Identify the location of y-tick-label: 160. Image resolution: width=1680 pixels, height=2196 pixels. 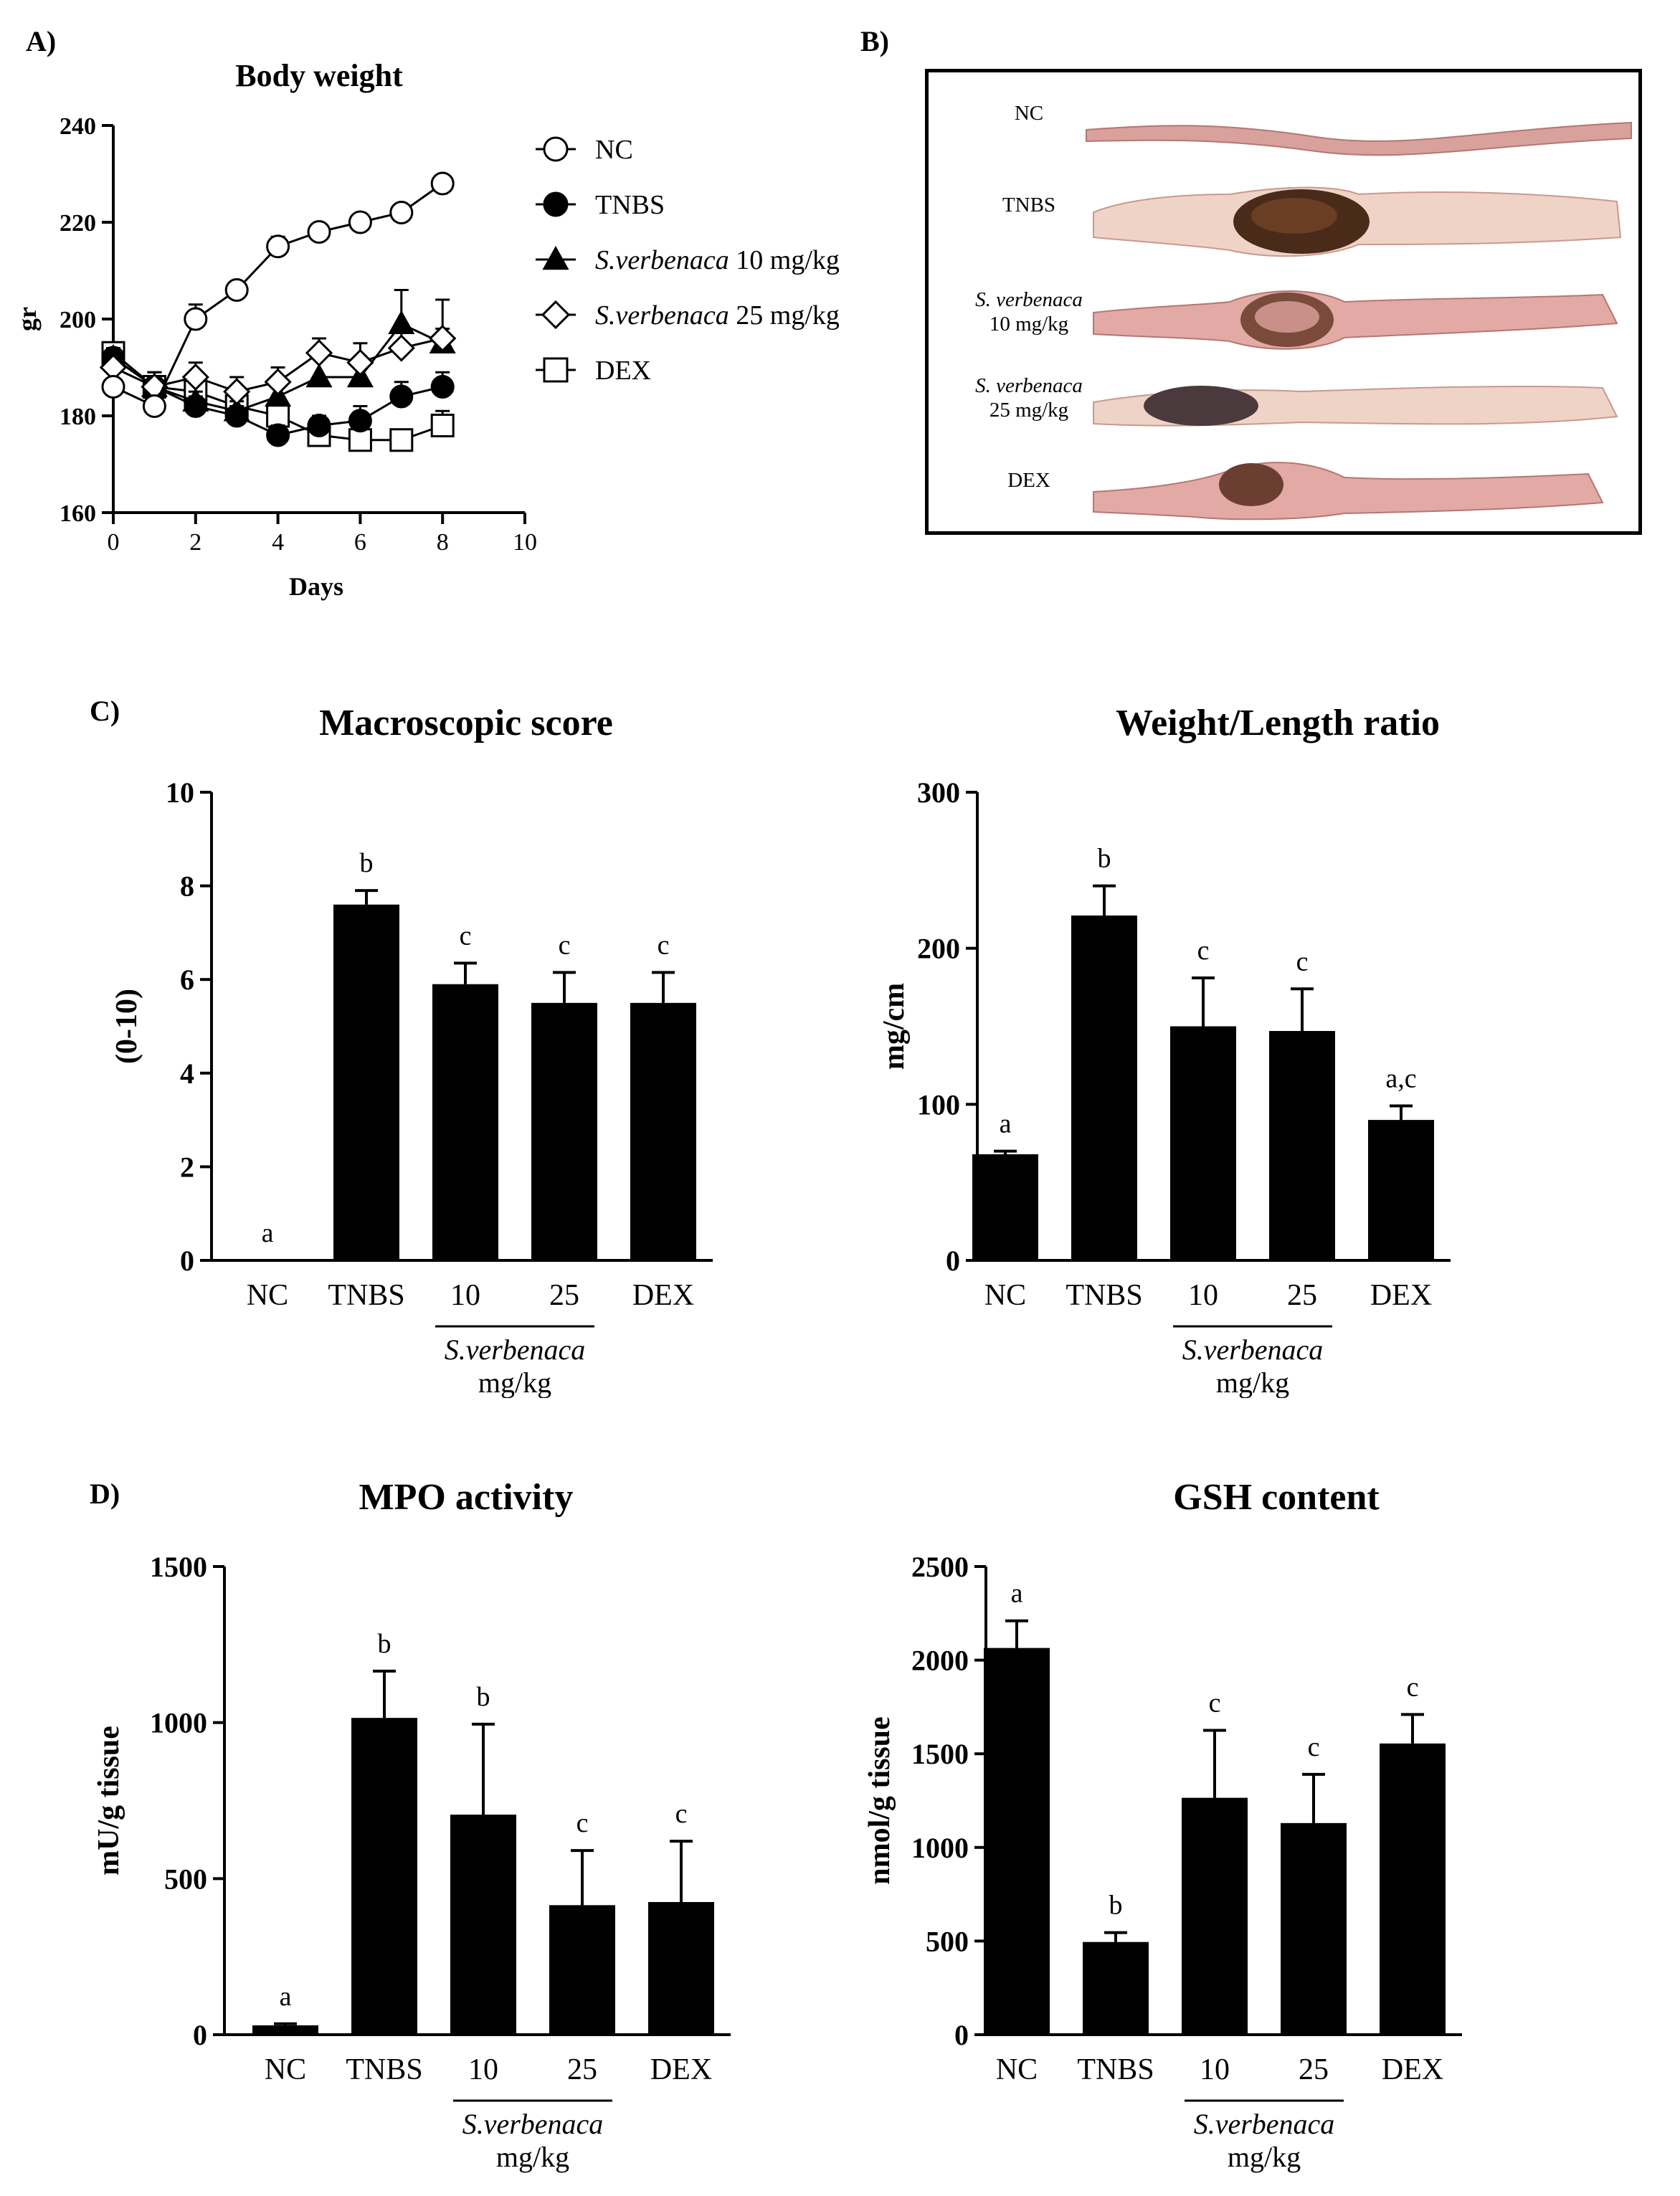
(78, 514).